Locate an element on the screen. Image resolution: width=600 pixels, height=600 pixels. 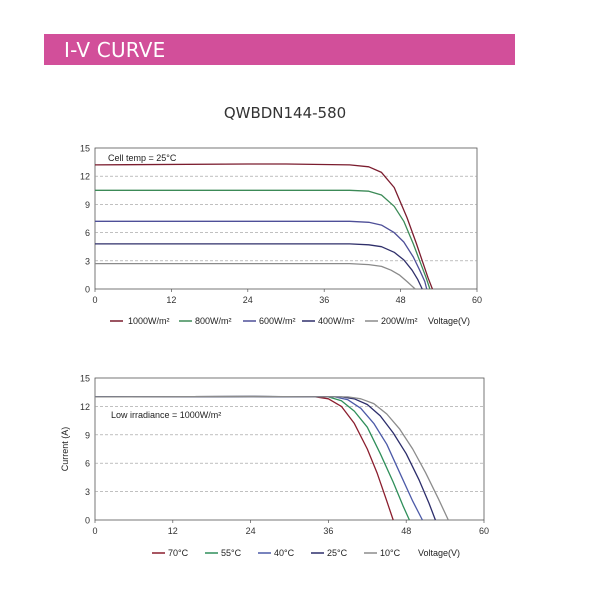
bottom-y-tick-label: 3 is located at coordinates (87, 492).